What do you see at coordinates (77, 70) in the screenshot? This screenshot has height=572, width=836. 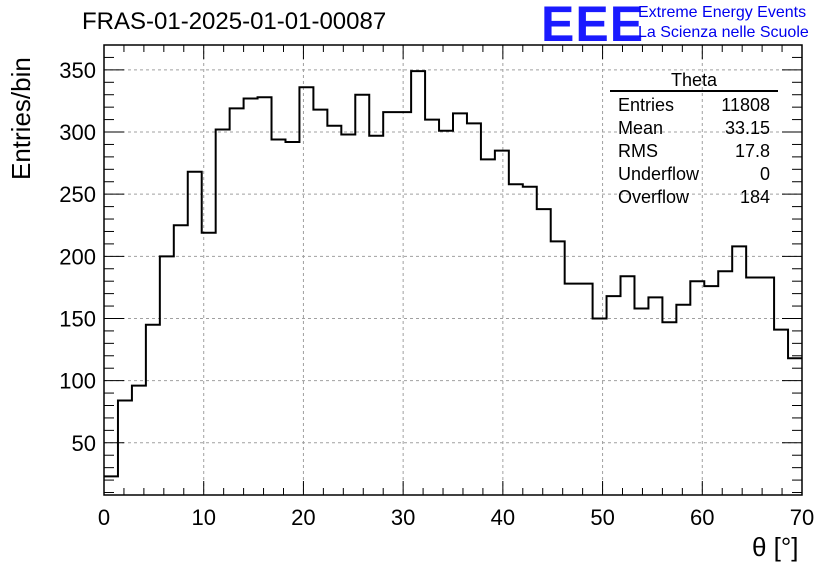 I see `y-tick-label: 350` at bounding box center [77, 70].